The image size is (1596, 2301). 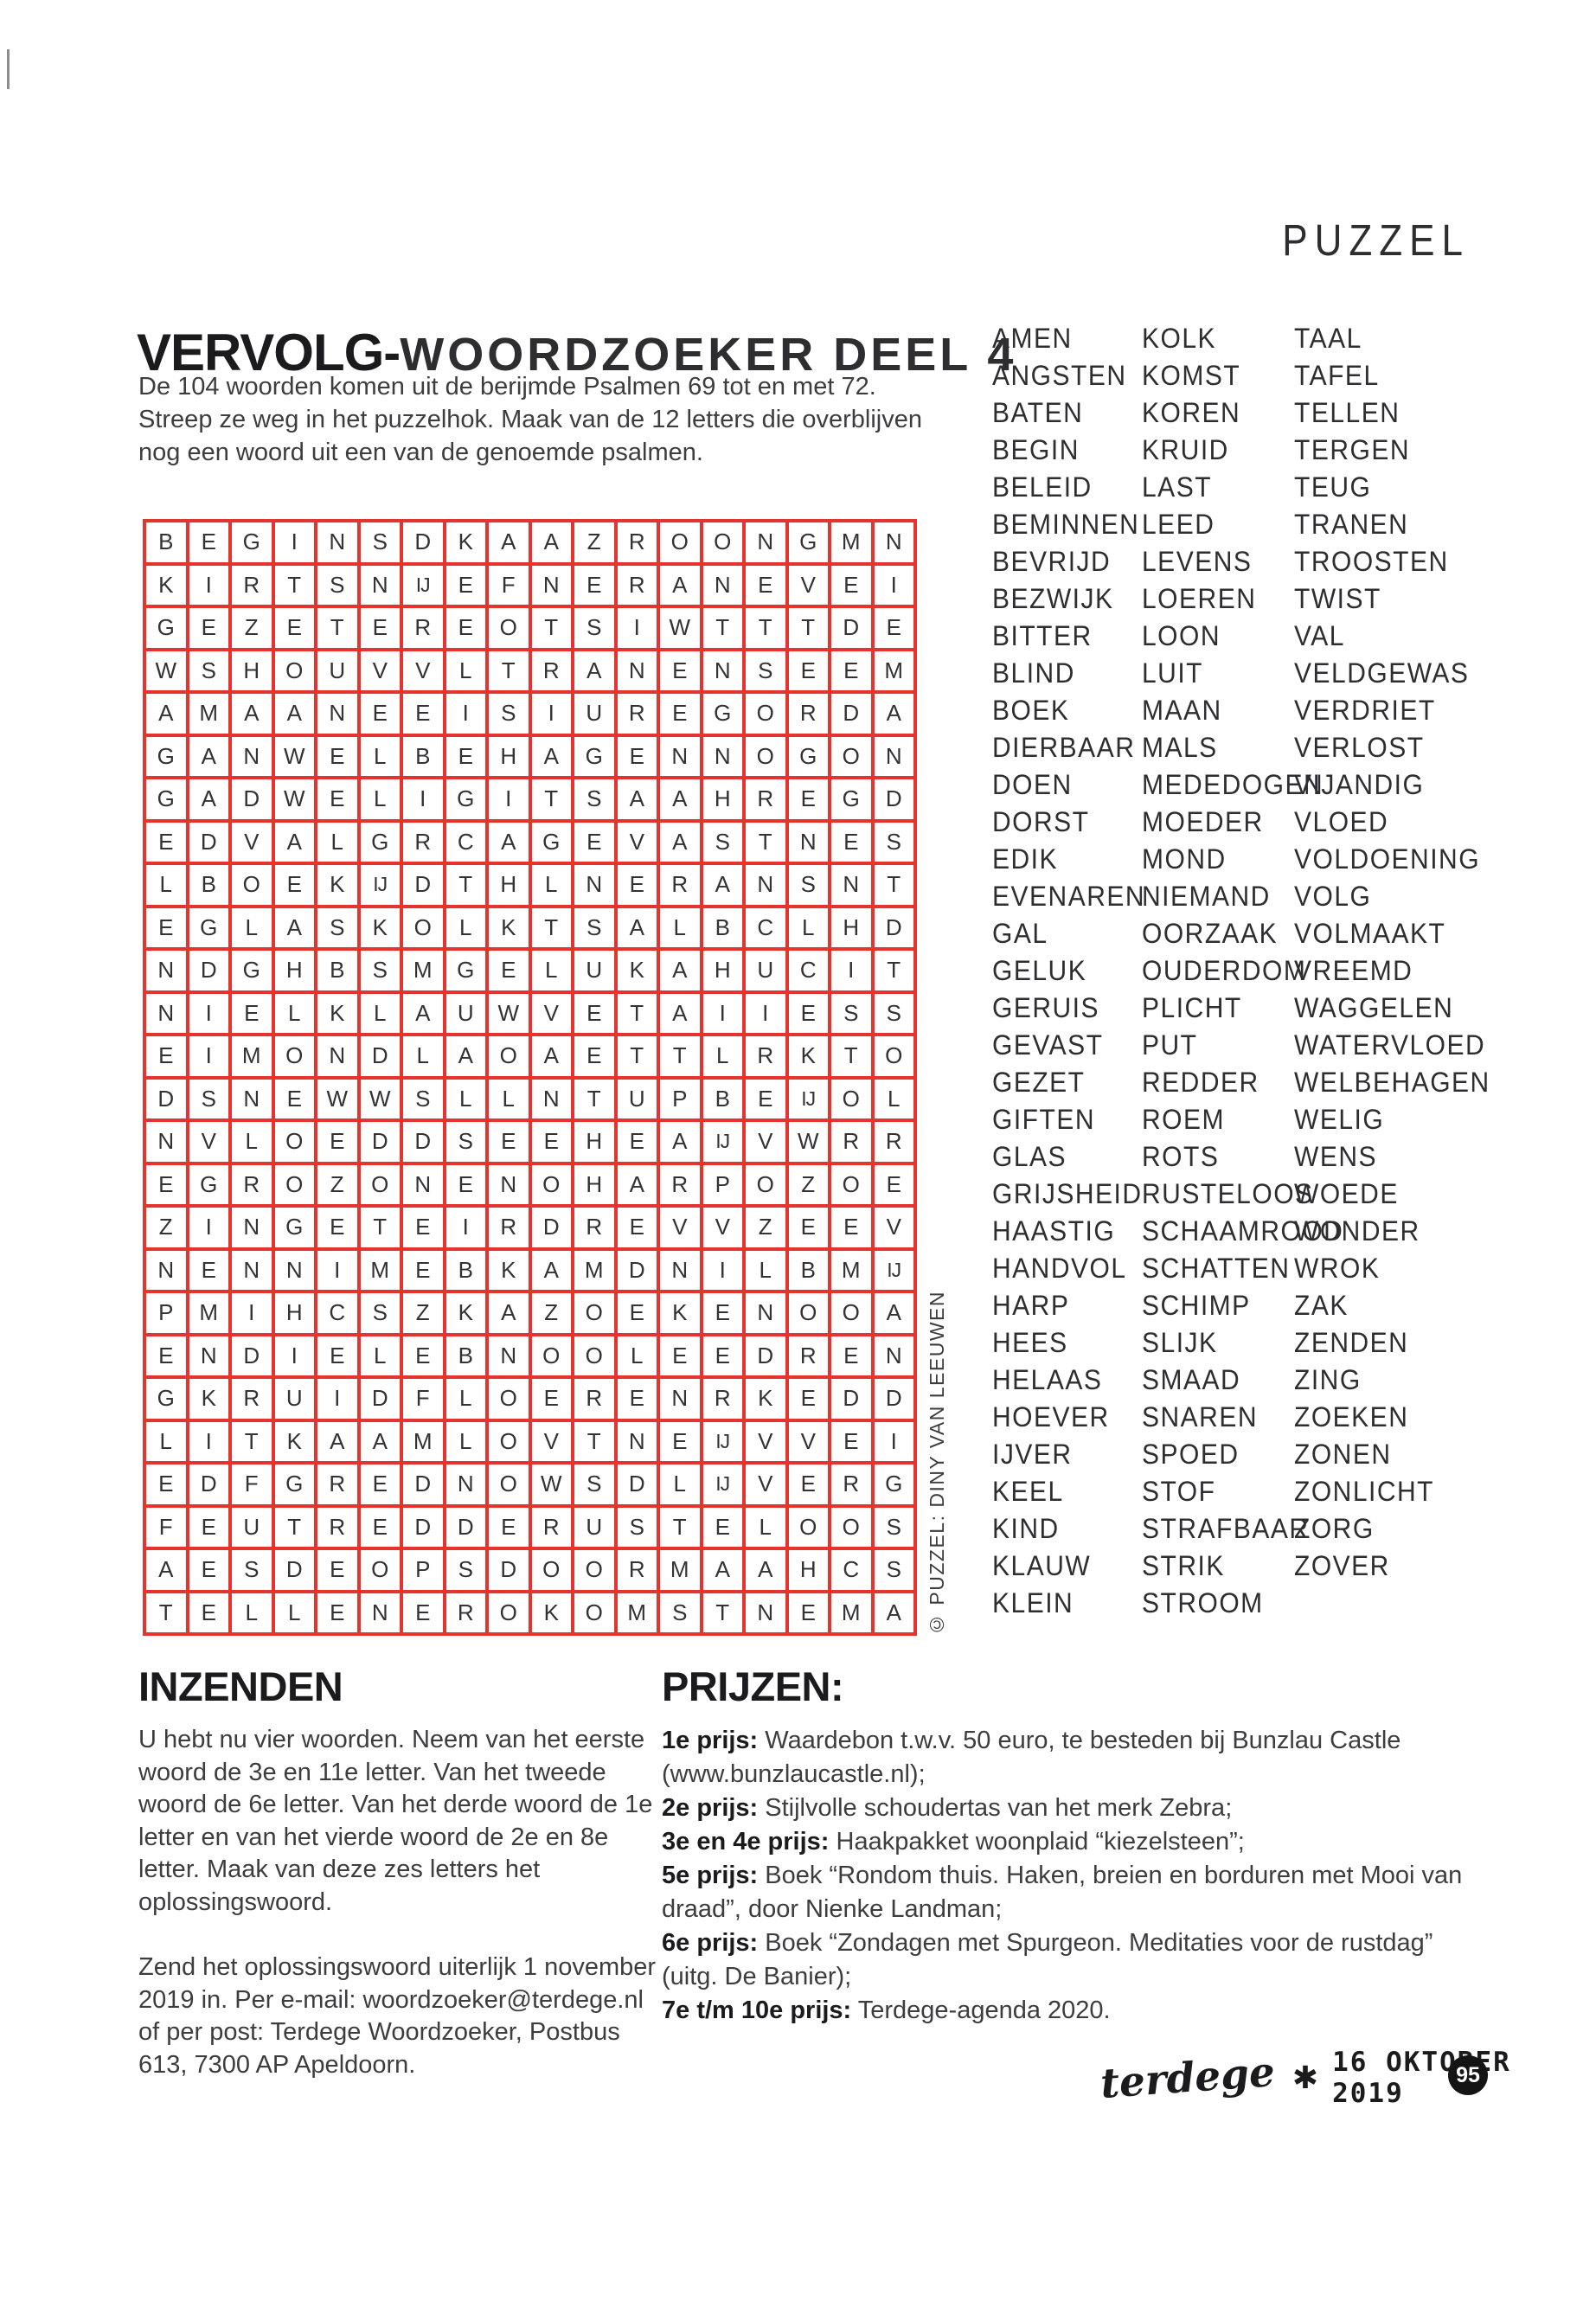 I want to click on word-list-item: LAST, so click(x=1177, y=488).